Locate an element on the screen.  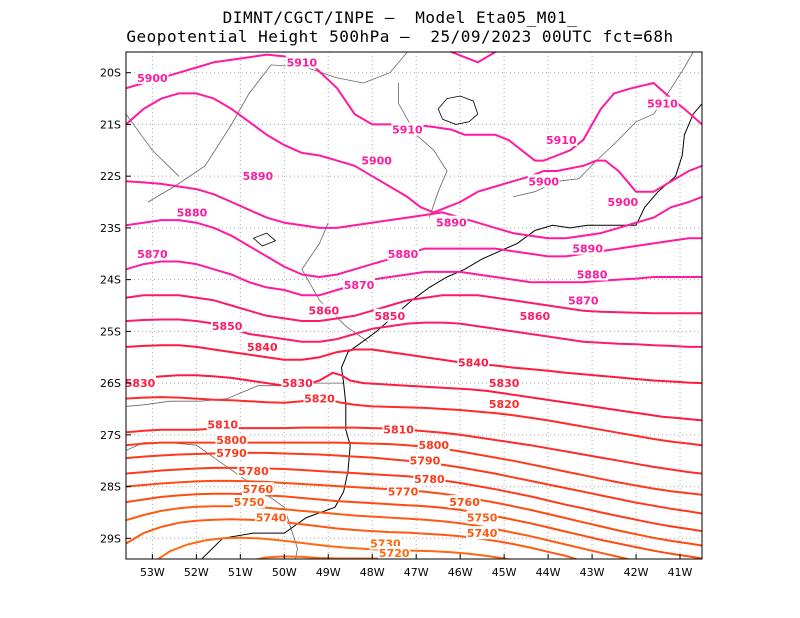
contour-label: 5820 is located at coordinates (319, 399).